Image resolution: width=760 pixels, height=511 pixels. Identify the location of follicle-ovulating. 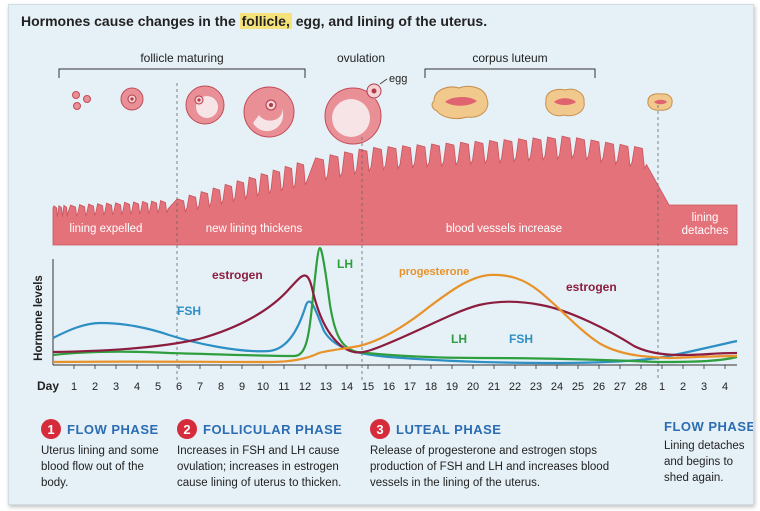
(356, 111).